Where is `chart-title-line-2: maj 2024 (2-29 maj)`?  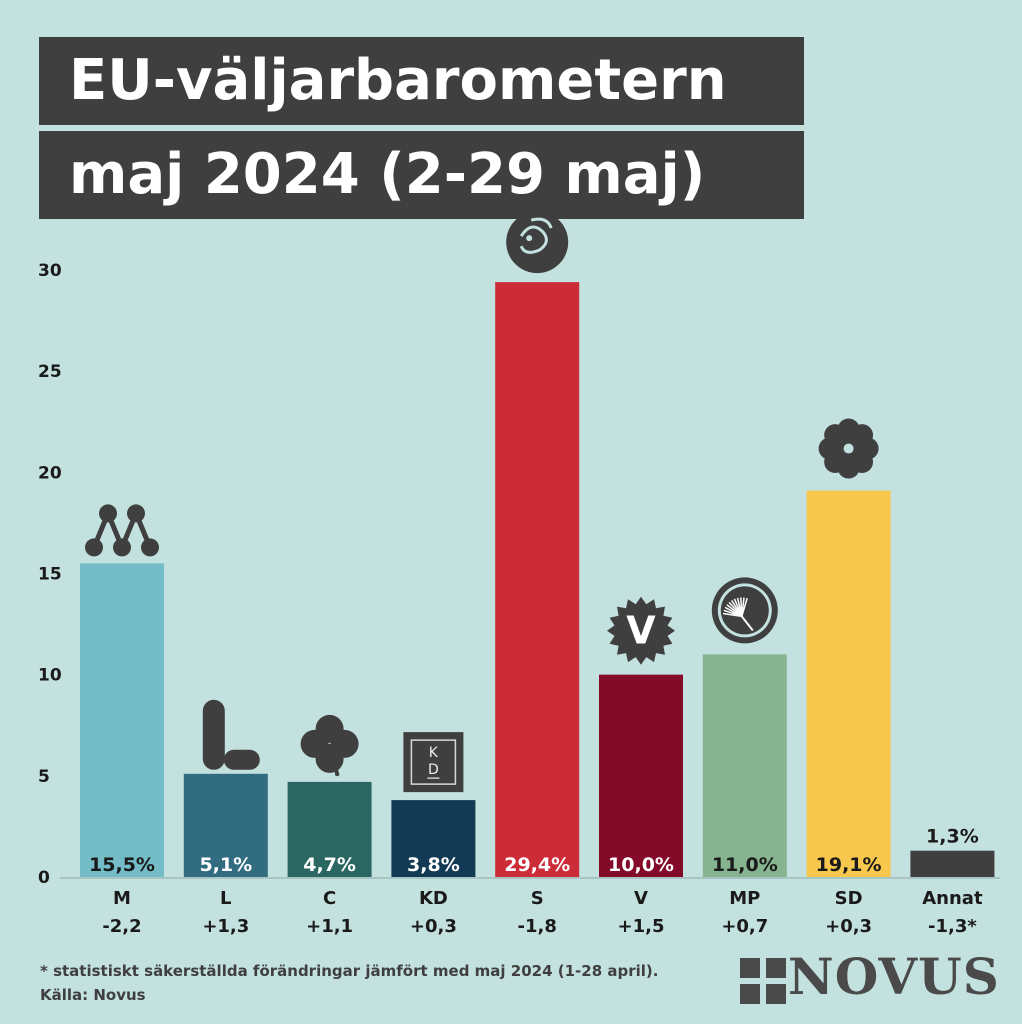
chart-title-line-2: maj 2024 (2-29 maj) is located at coordinates (421, 175).